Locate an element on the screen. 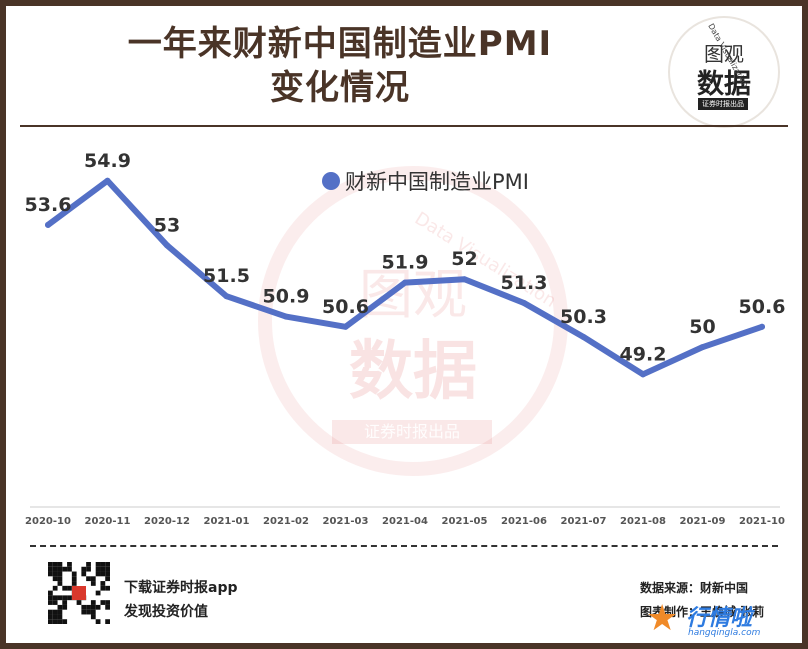 This screenshot has width=808, height=649. logo-top-text: 图观 is located at coordinates (724, 54).